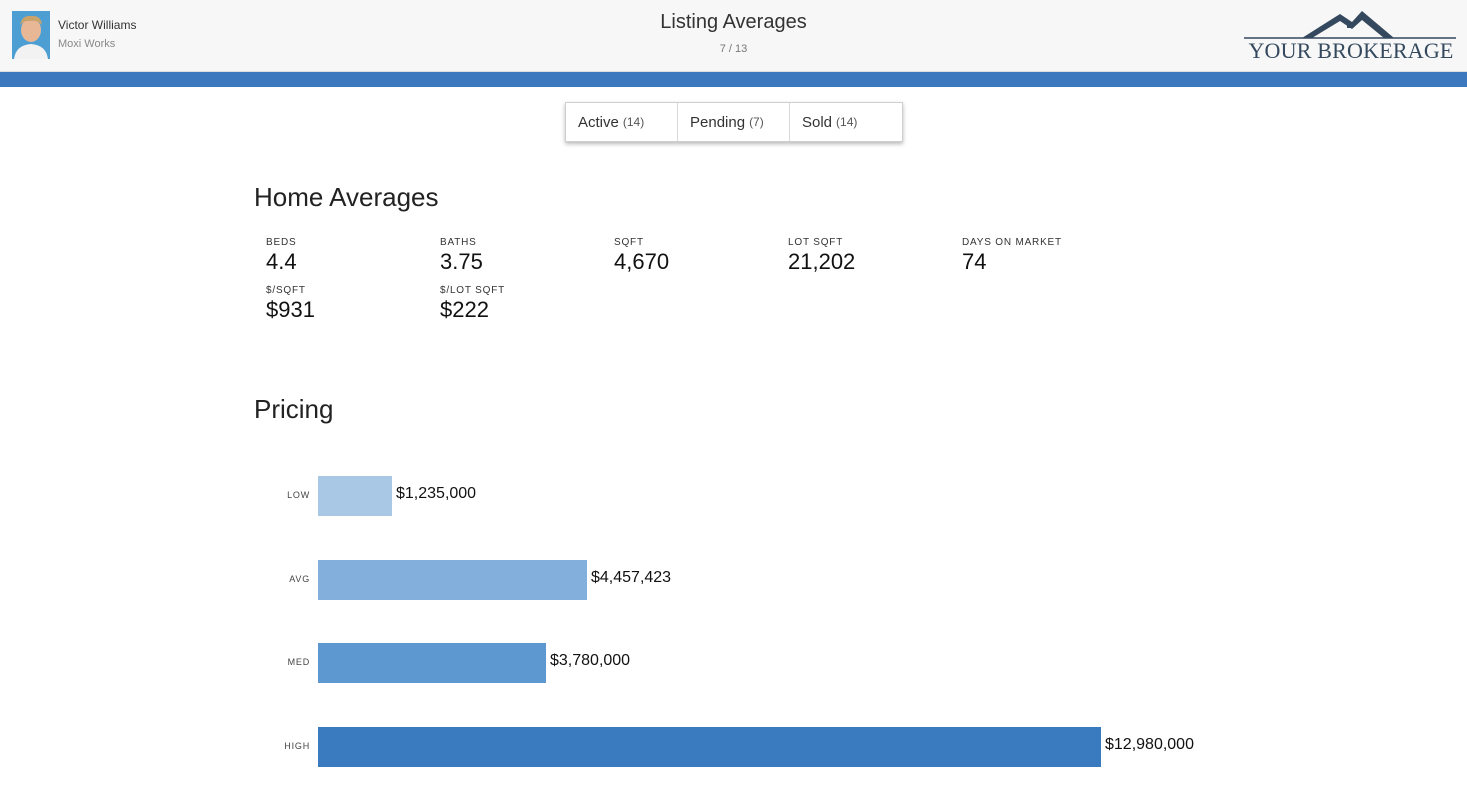 This screenshot has height=803, width=1467. Describe the element at coordinates (733, 580) in the screenshot. I see `pricing-bar-row: AVG $4,457,423` at that location.